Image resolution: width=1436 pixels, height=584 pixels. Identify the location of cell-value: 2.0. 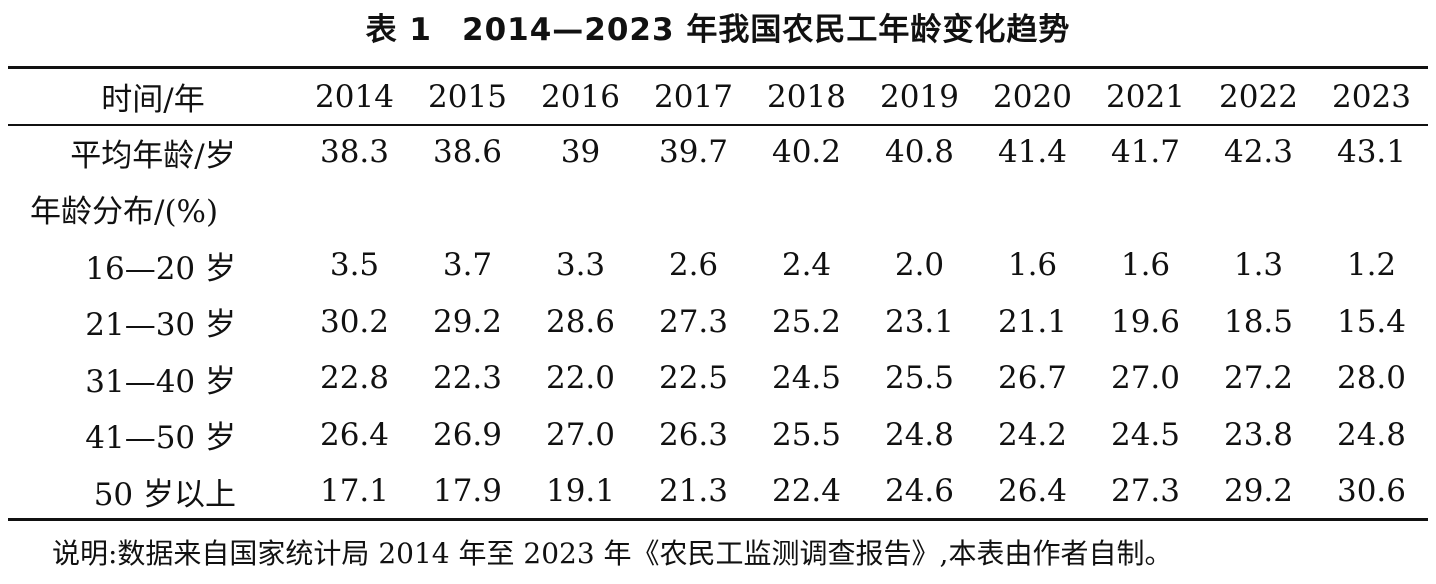
(919, 265).